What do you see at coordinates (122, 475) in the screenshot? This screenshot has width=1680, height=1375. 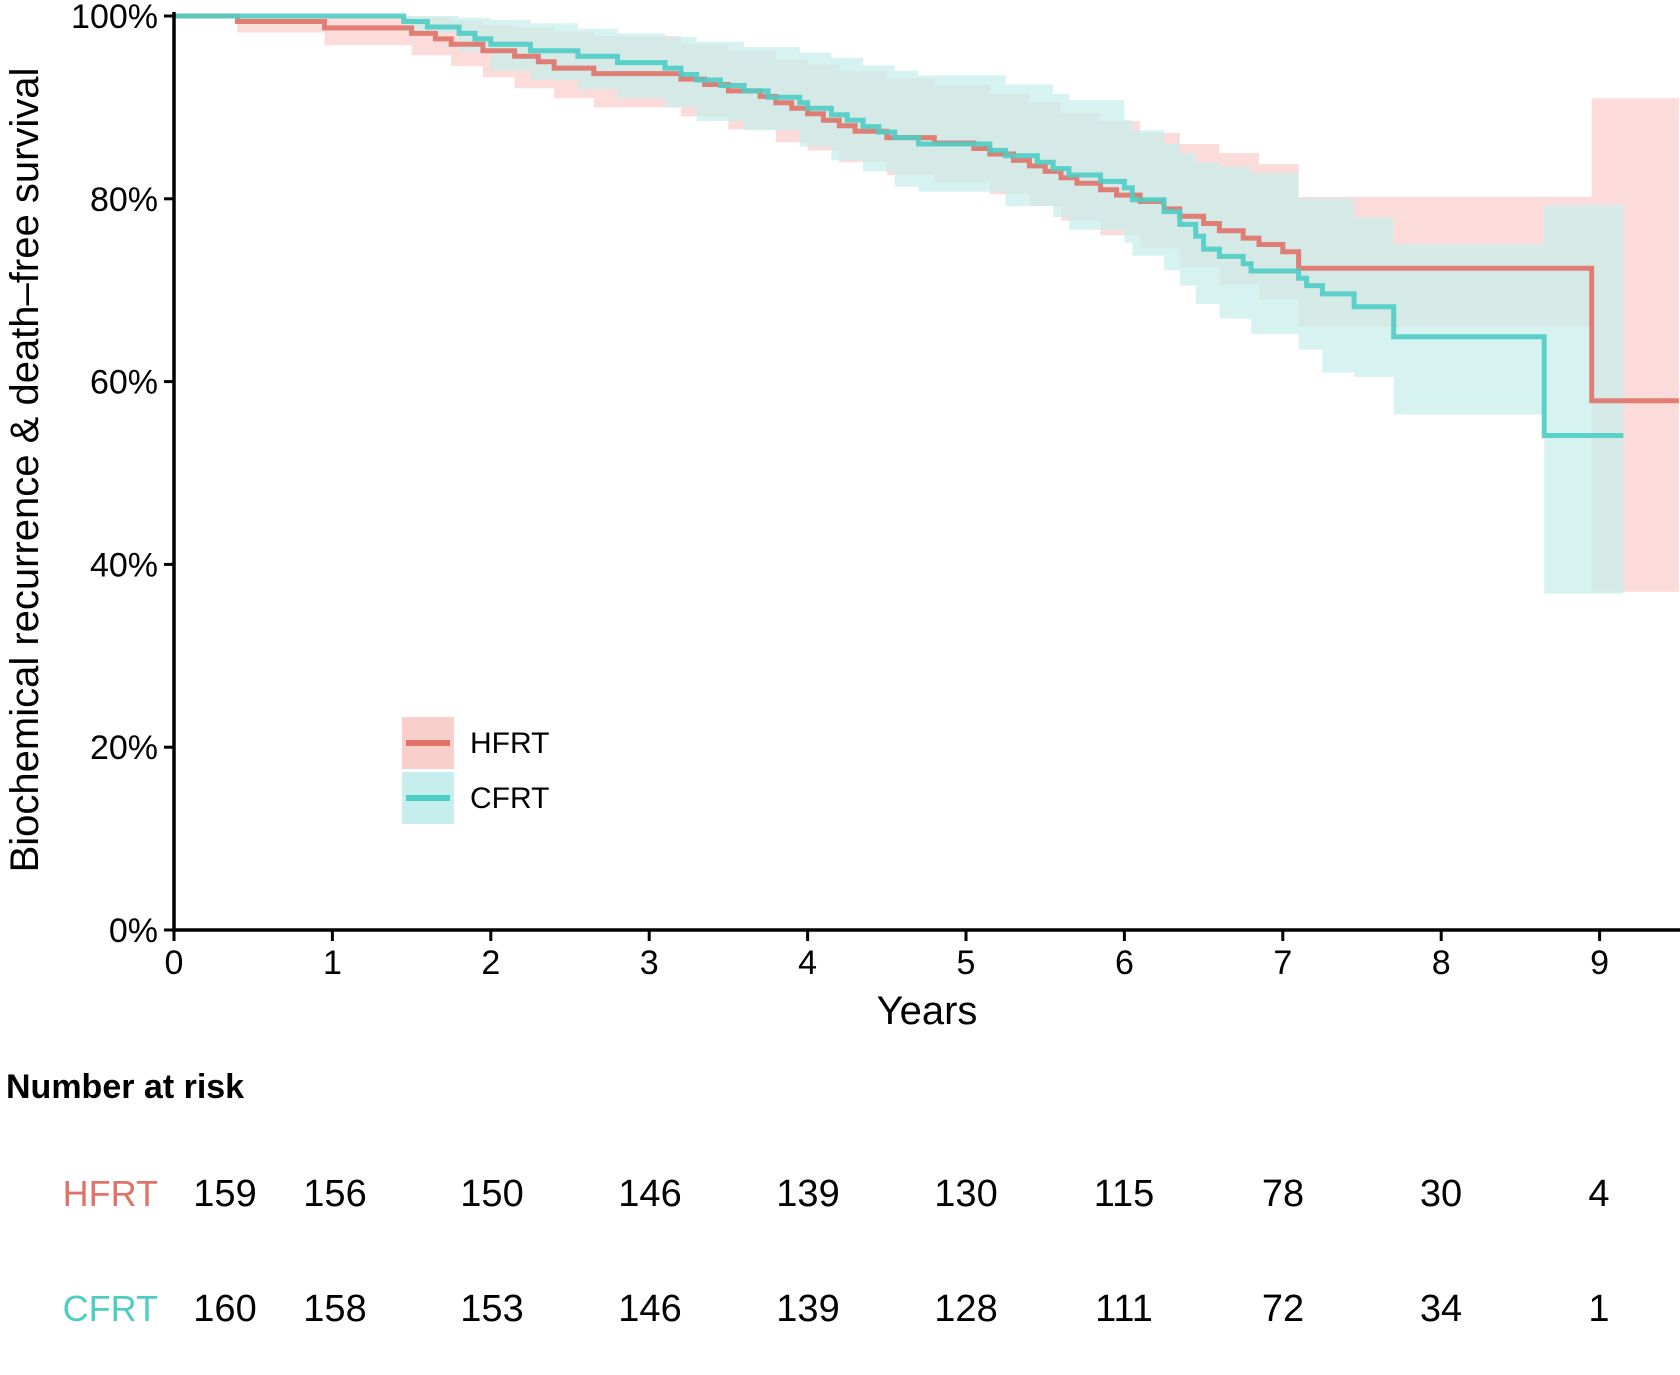 I see `y-ticks: 0% 20% 40% 60% 80% 100%` at bounding box center [122, 475].